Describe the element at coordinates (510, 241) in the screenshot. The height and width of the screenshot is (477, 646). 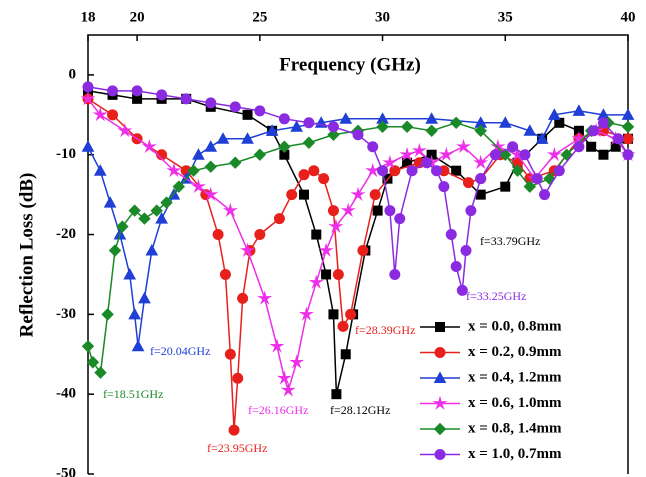
I see `annotation: f=33.79GHz` at that location.